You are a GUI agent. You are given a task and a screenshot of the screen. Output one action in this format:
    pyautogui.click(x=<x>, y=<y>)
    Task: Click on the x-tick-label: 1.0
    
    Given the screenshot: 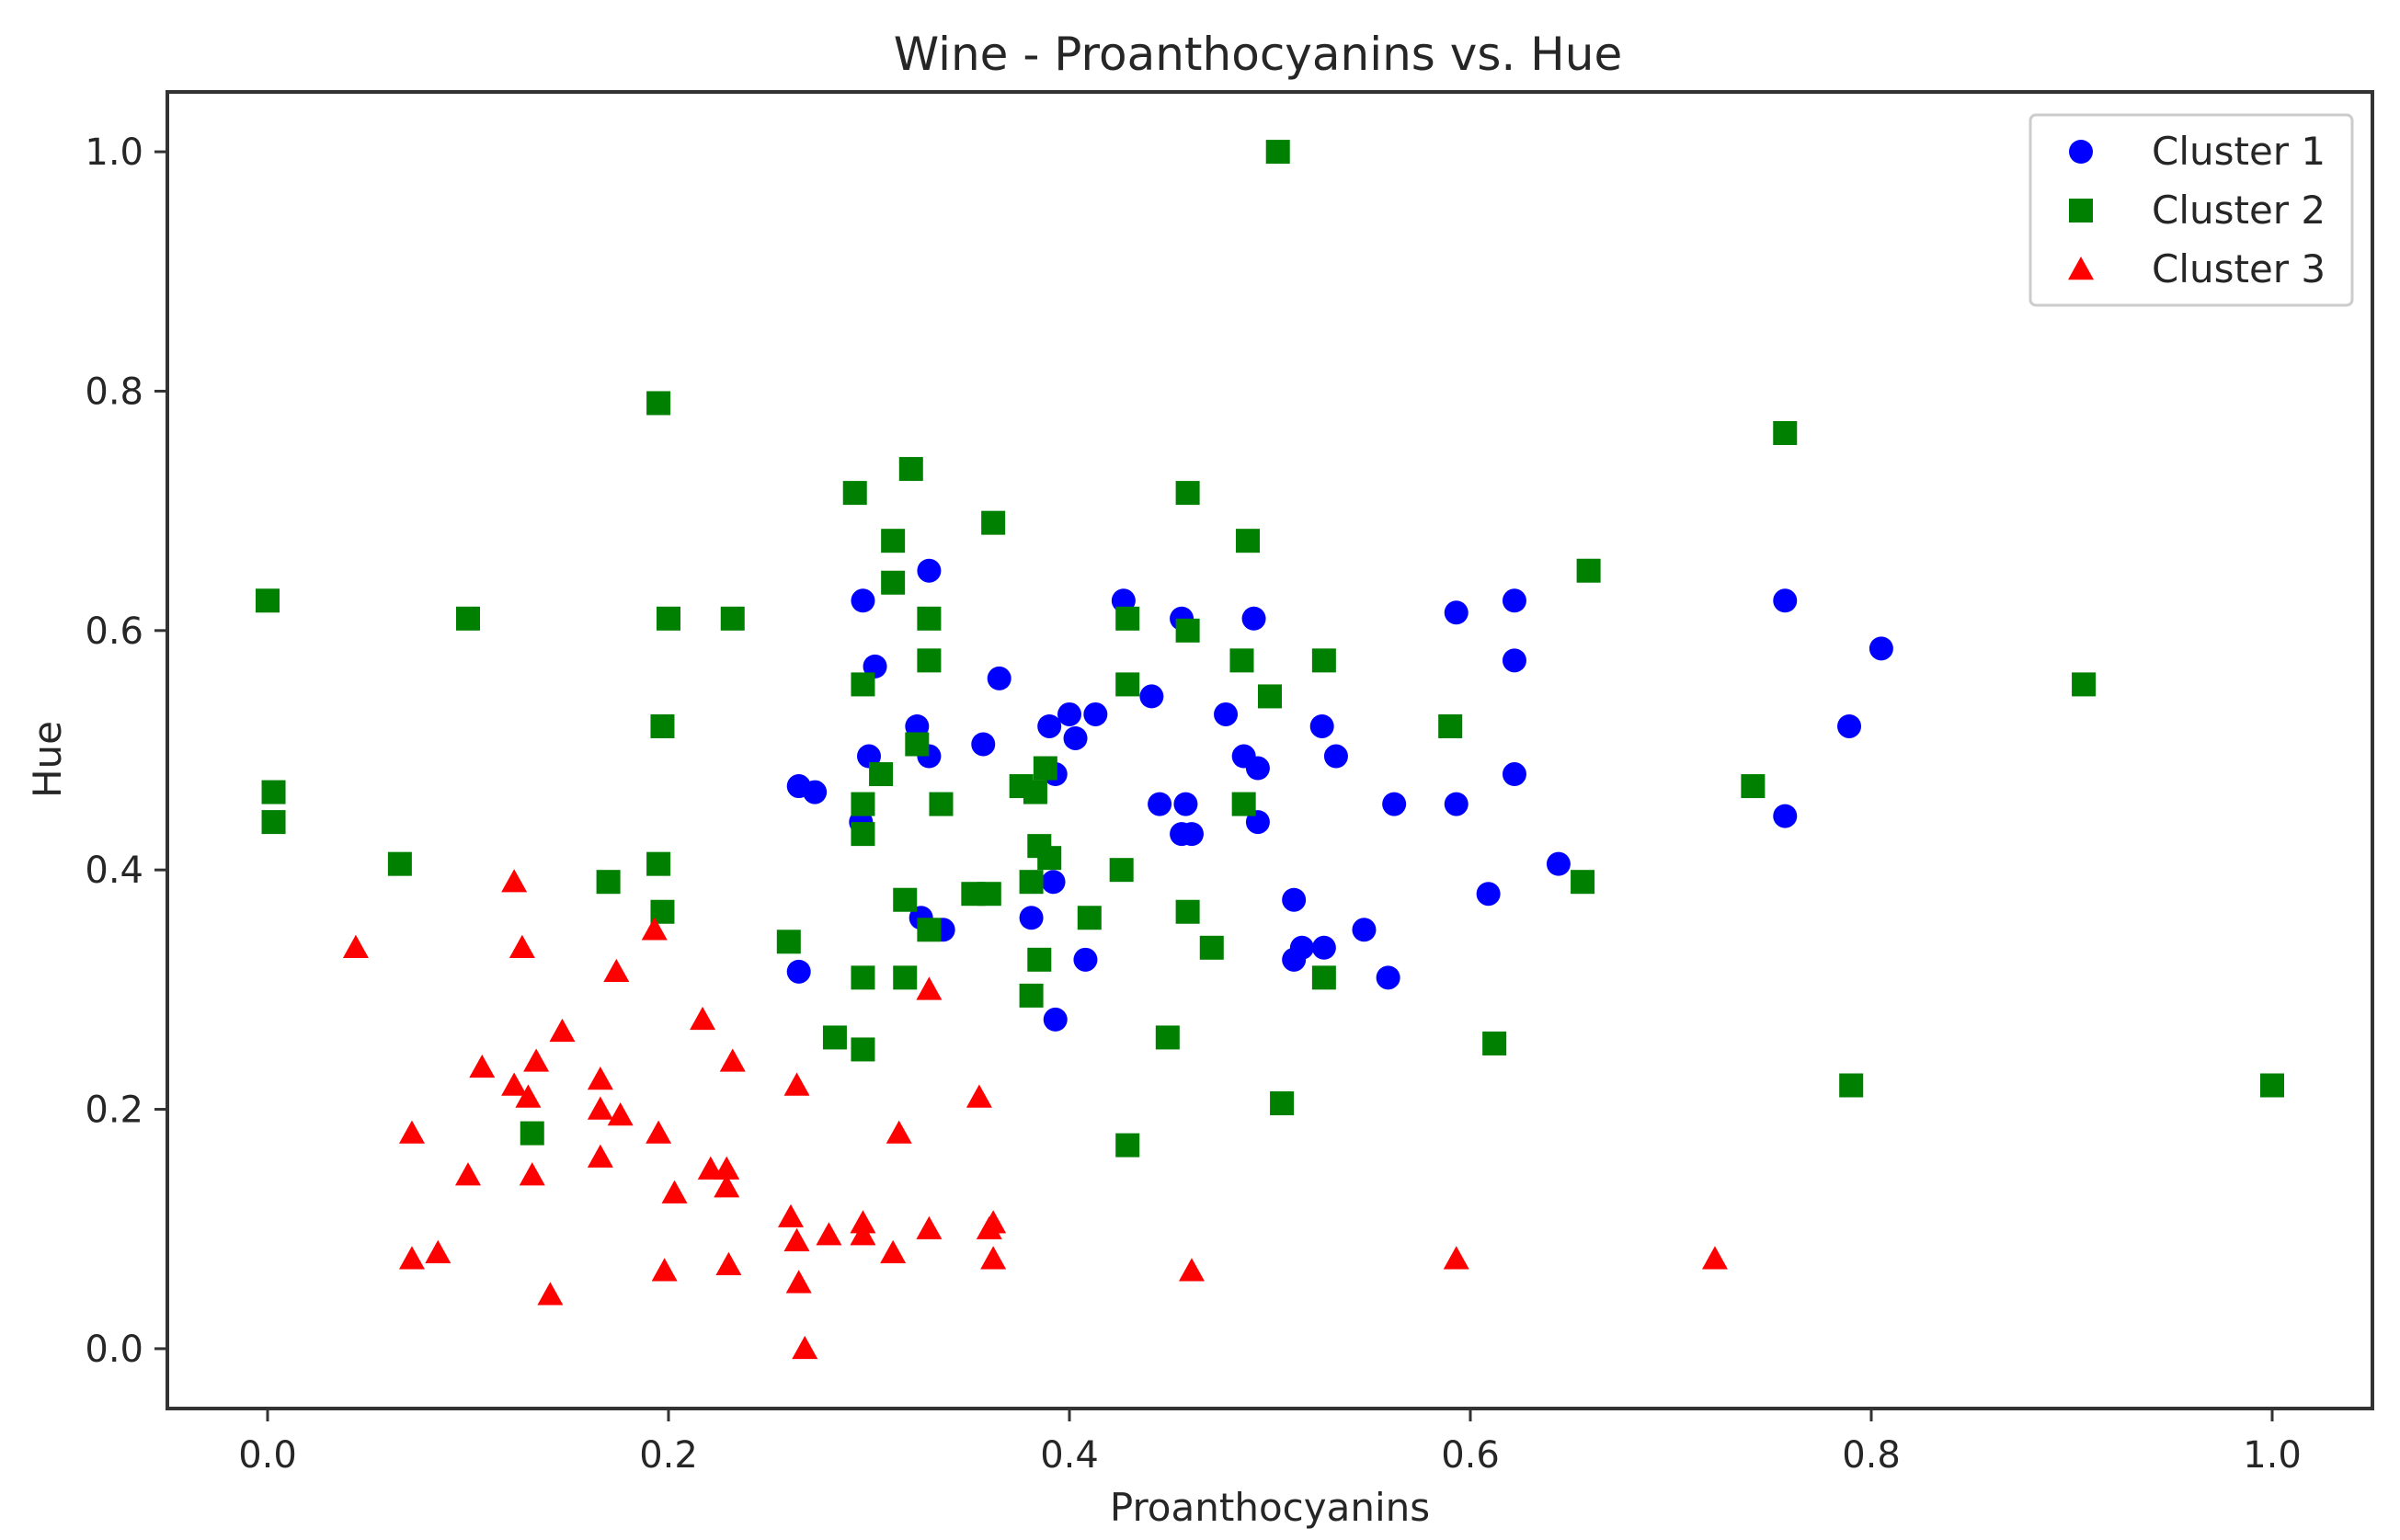 What is the action you would take?
    pyautogui.click(x=2272, y=1455)
    